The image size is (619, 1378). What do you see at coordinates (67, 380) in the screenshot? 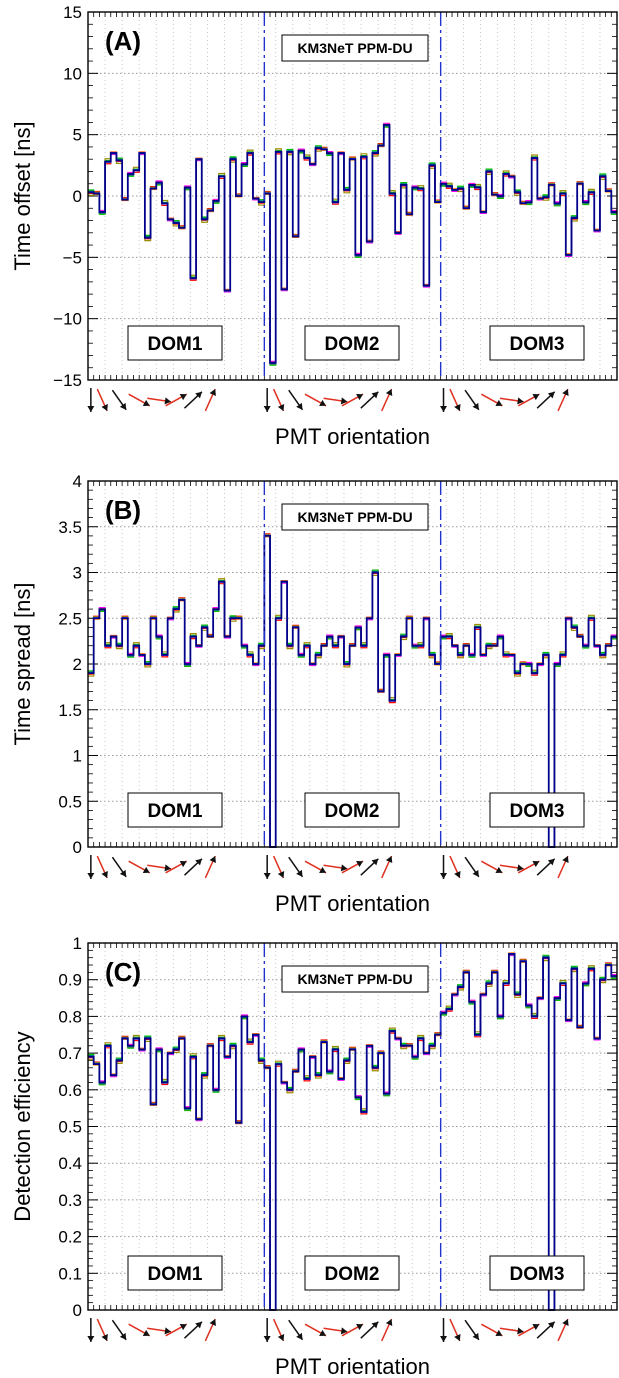
I see `ytick-label: −15` at bounding box center [67, 380].